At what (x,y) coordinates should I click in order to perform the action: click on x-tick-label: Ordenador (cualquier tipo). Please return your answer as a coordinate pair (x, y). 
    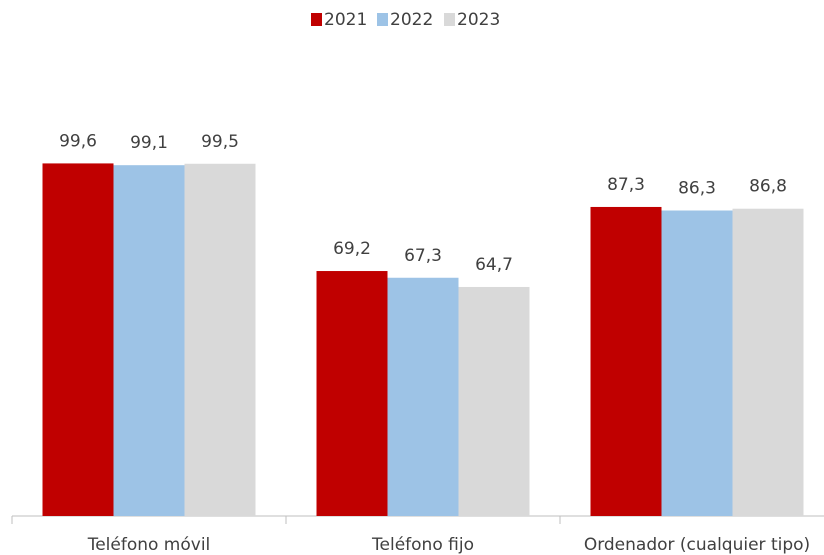
    Looking at the image, I should click on (697, 545).